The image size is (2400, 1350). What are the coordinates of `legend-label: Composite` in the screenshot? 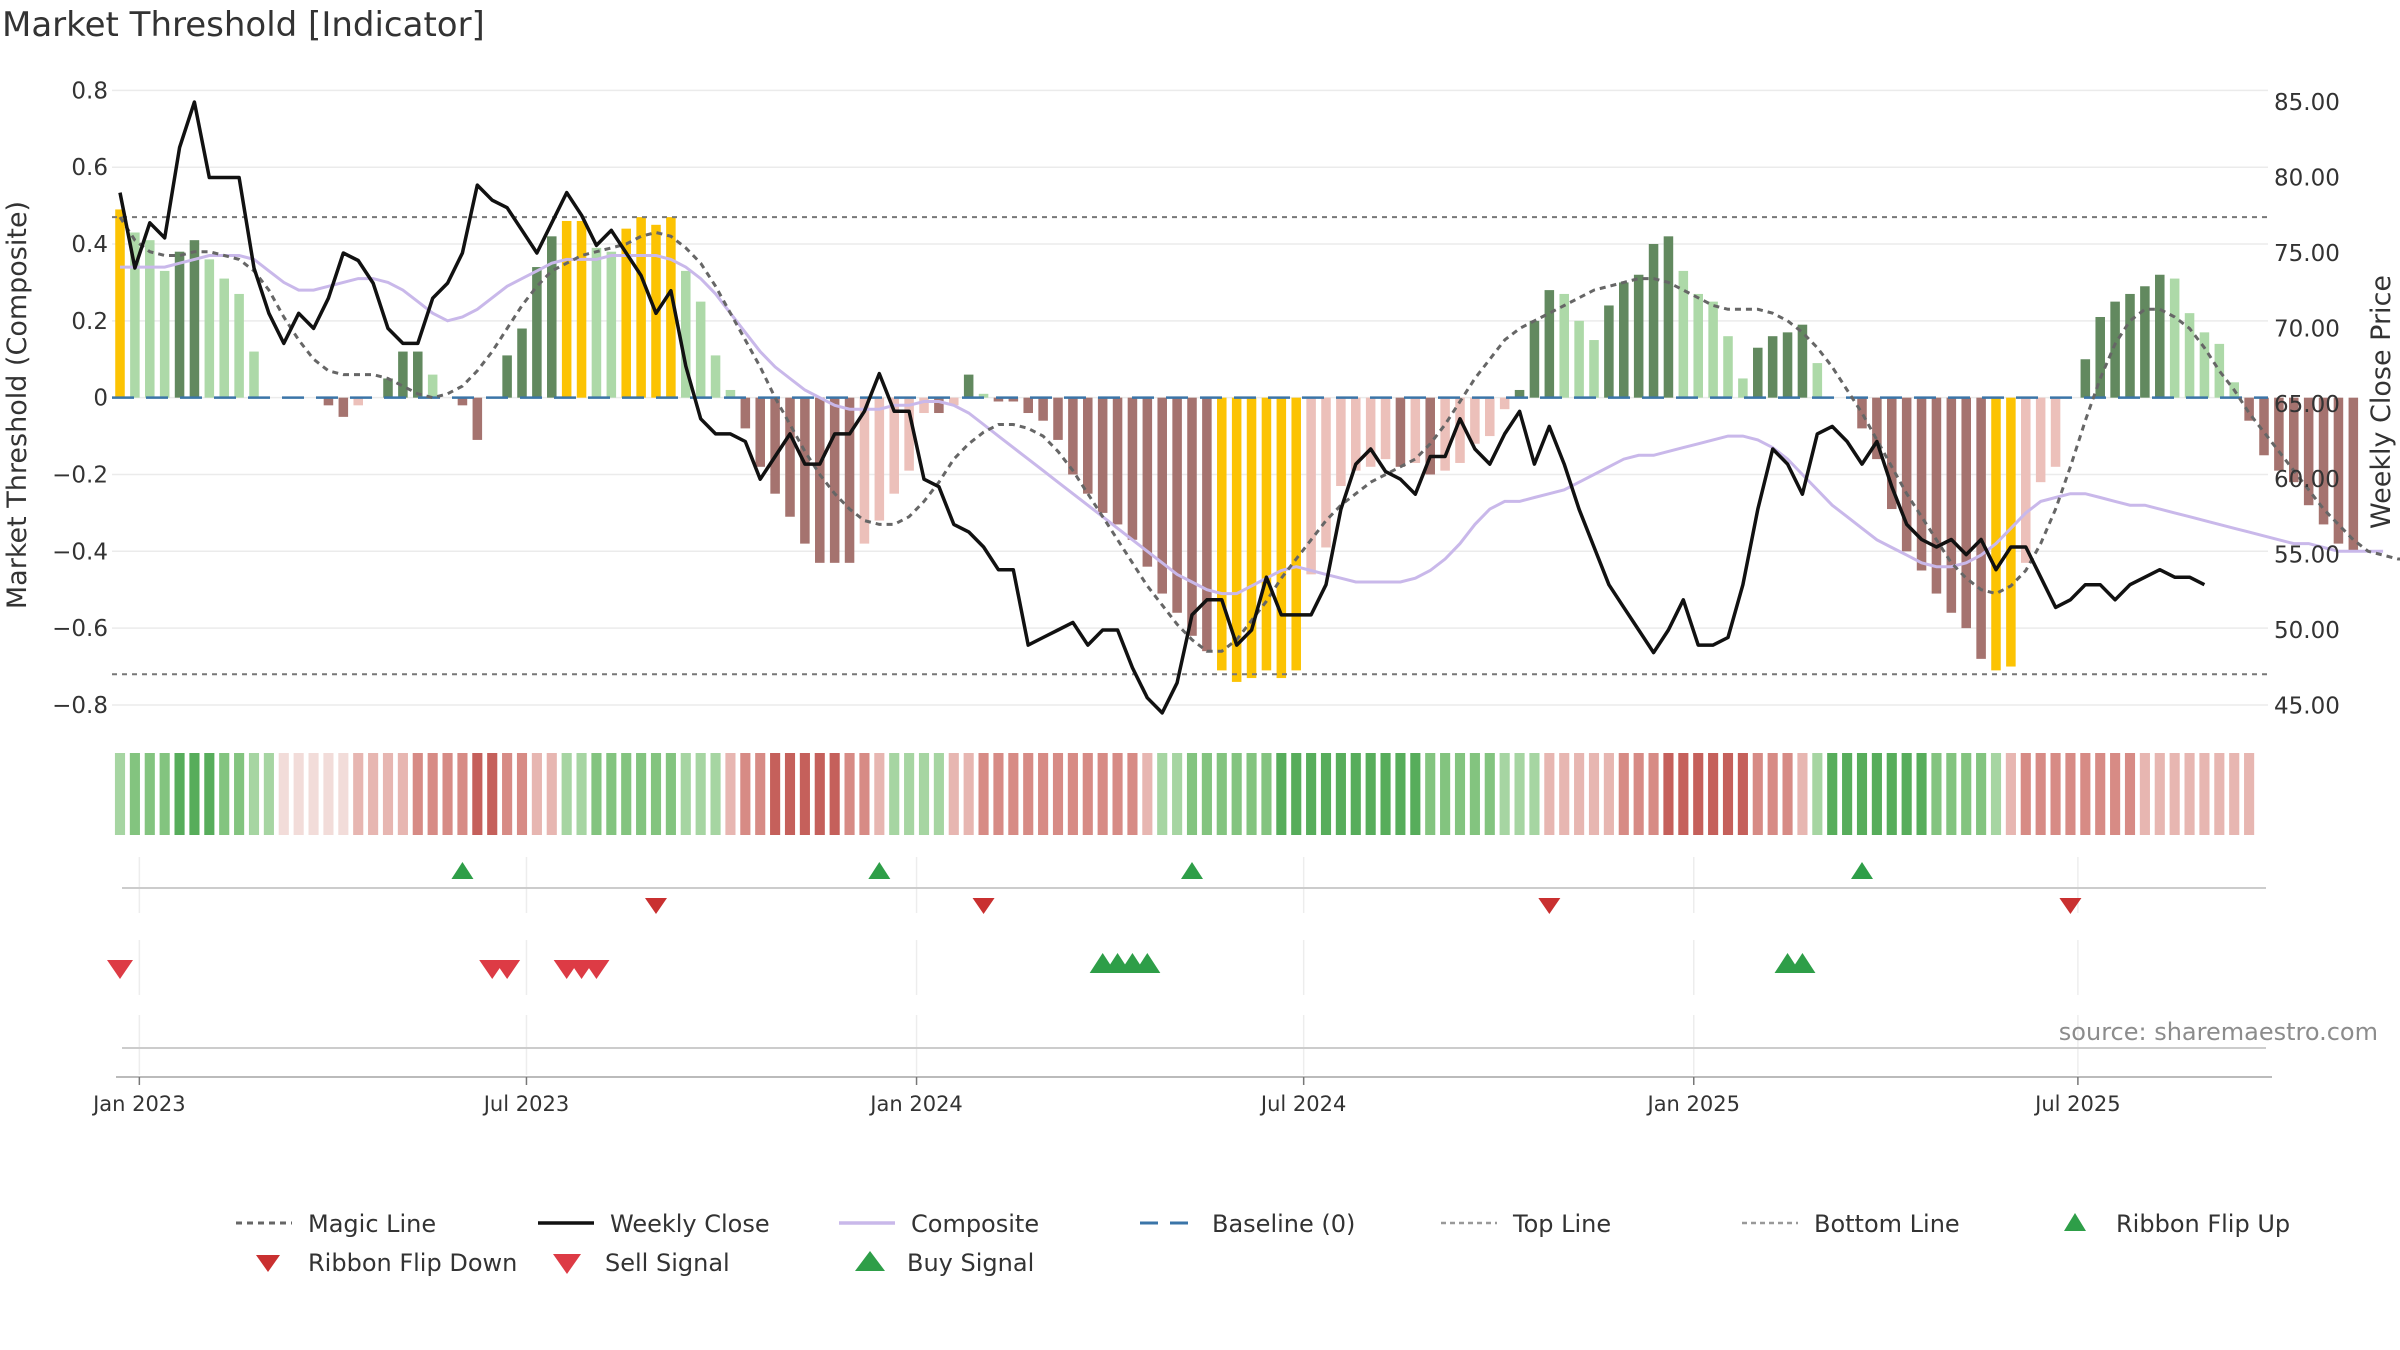 It's located at (975, 1224).